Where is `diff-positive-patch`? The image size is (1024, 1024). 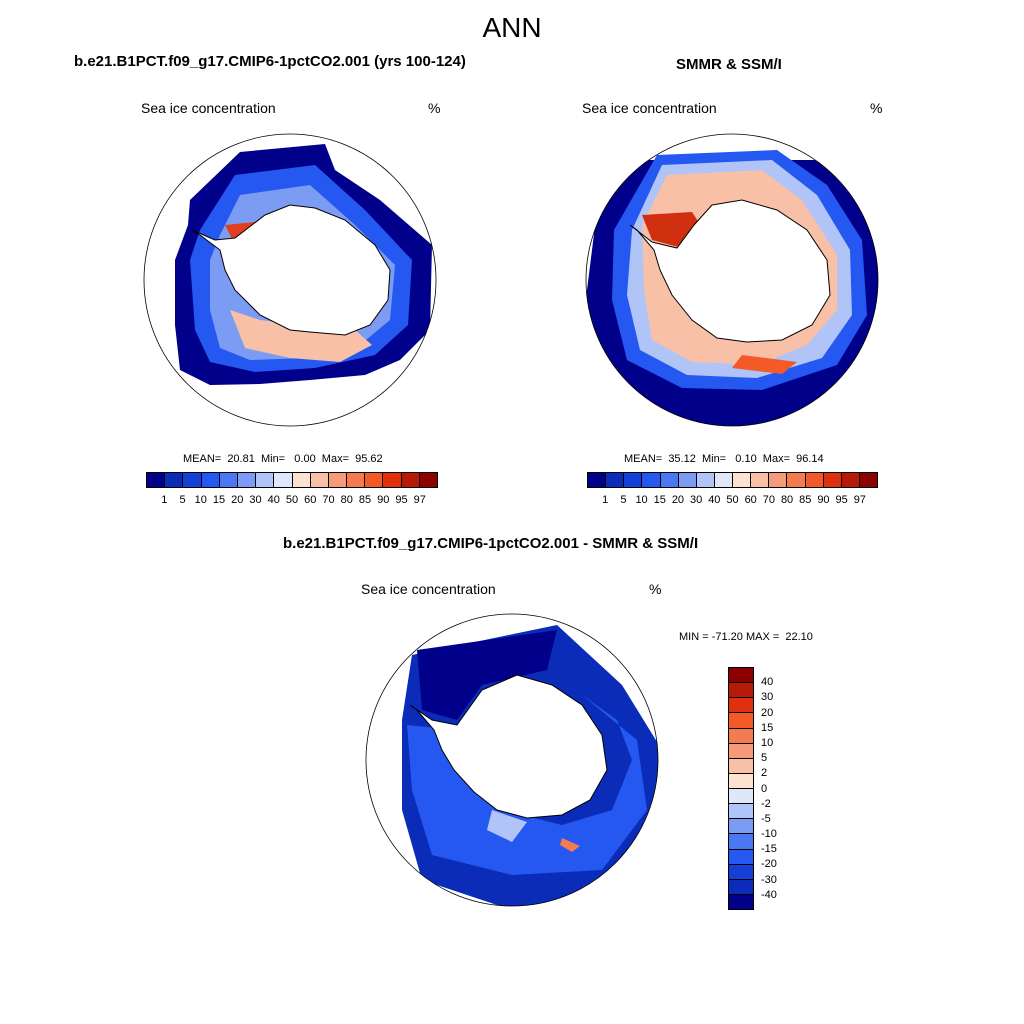
diff-positive-patch is located at coordinates (570, 845).